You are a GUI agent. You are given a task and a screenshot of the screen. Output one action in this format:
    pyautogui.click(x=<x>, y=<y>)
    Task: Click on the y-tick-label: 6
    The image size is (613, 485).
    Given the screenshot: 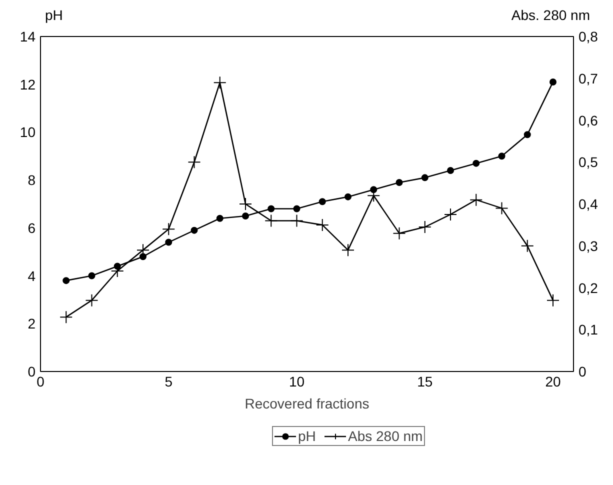 What is the action you would take?
    pyautogui.click(x=32, y=228)
    